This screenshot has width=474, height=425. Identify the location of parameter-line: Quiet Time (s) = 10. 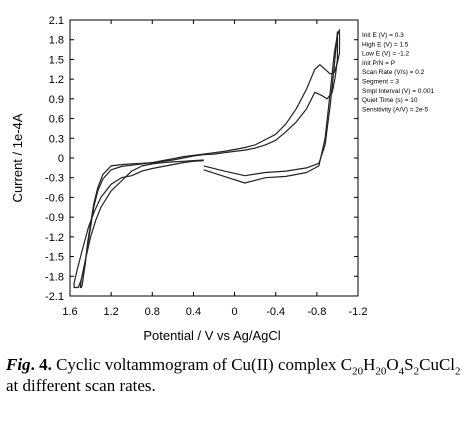
(390, 100).